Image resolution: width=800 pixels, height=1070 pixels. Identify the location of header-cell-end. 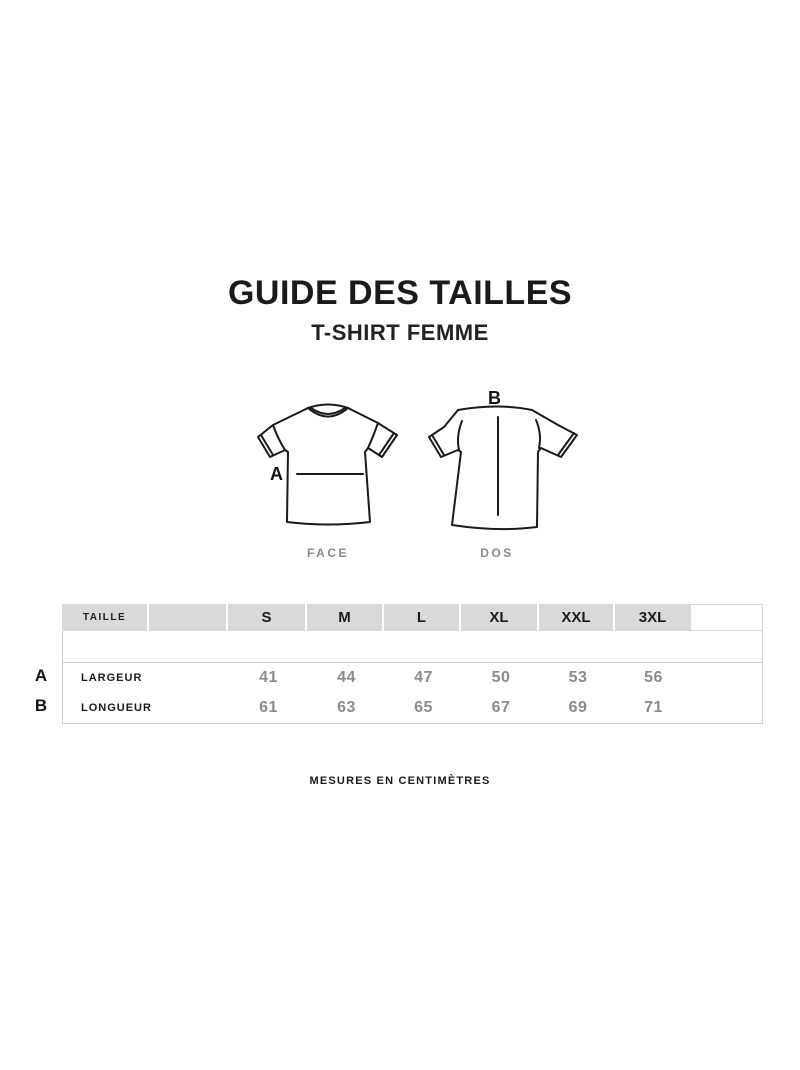
(726, 617).